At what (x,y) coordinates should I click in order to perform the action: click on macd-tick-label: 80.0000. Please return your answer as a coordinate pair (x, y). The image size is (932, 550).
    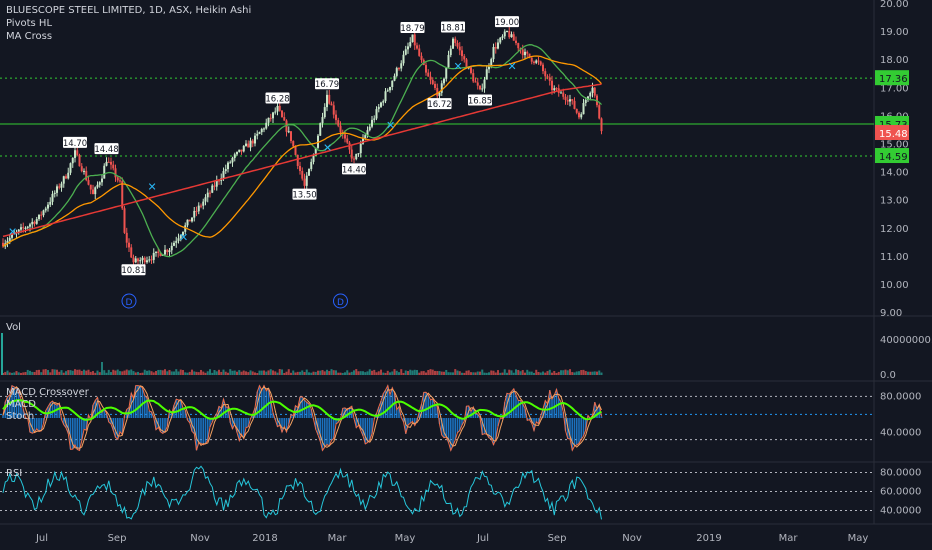
    Looking at the image, I should click on (900, 396).